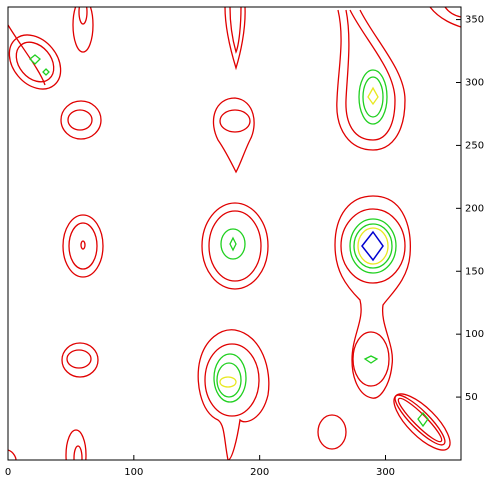 The height and width of the screenshot is (484, 492). Describe the element at coordinates (133, 472) in the screenshot. I see `x-tick-label: 100` at that location.